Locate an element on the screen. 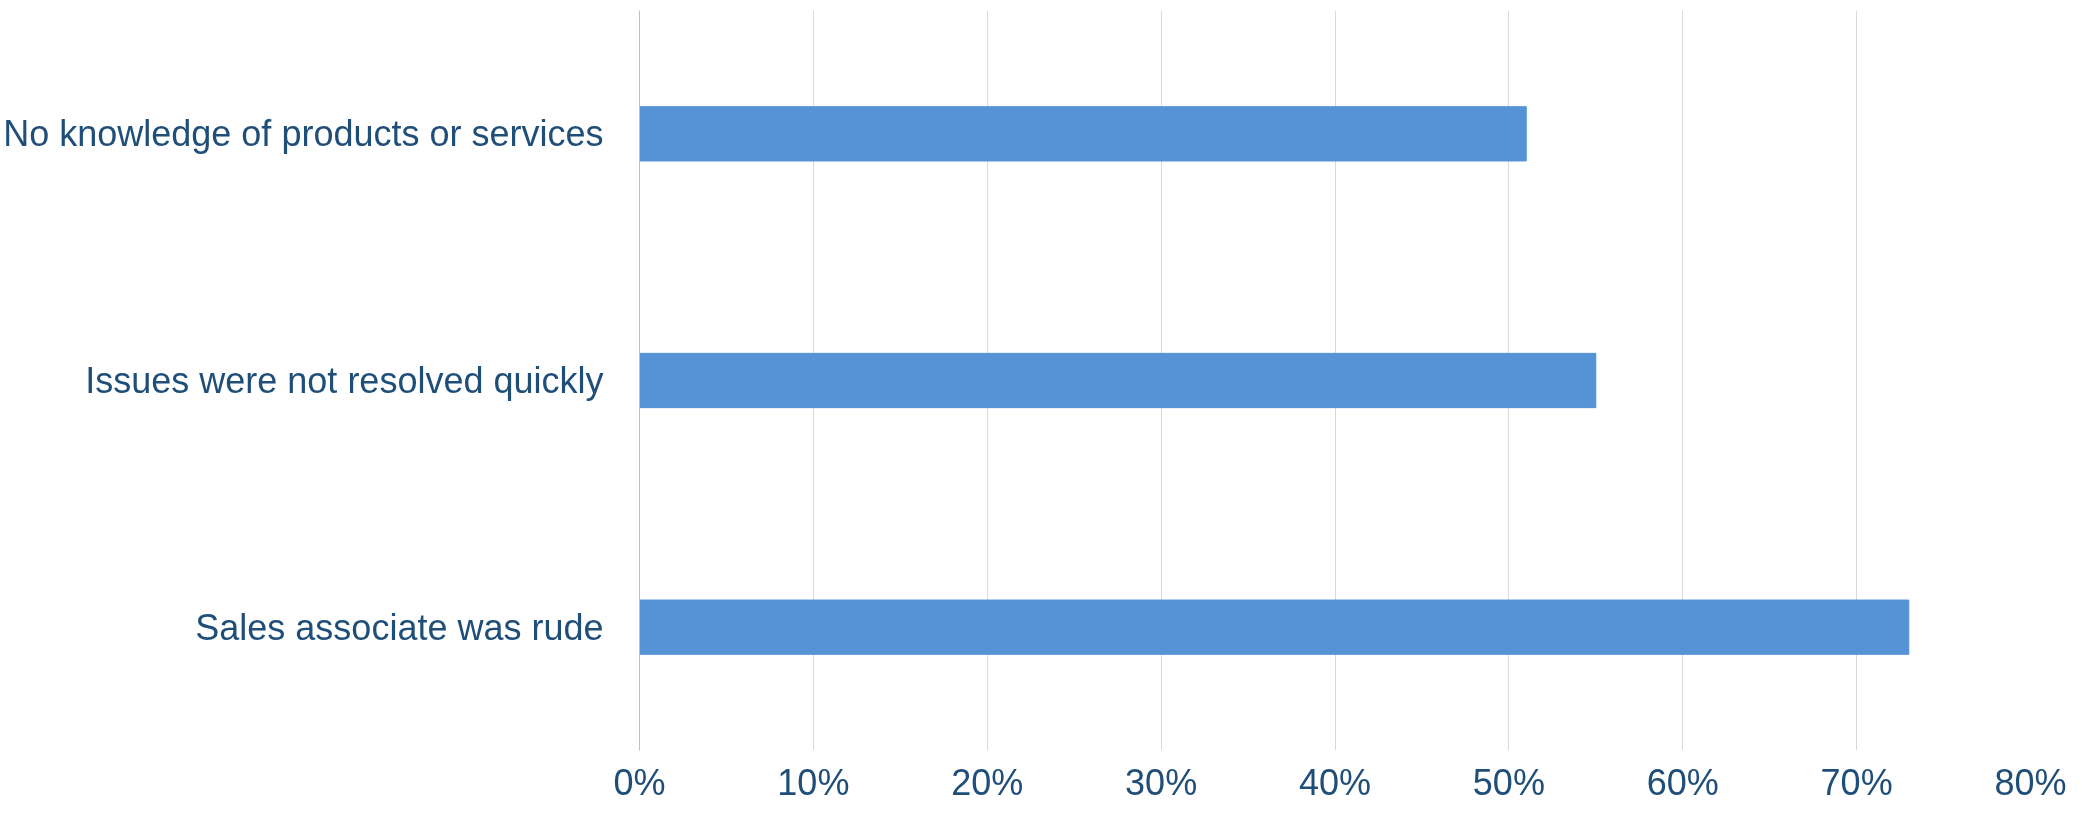 Image resolution: width=2097 pixels, height=814 pixels. y-tick-label: Sales associate was rude is located at coordinates (399, 627).